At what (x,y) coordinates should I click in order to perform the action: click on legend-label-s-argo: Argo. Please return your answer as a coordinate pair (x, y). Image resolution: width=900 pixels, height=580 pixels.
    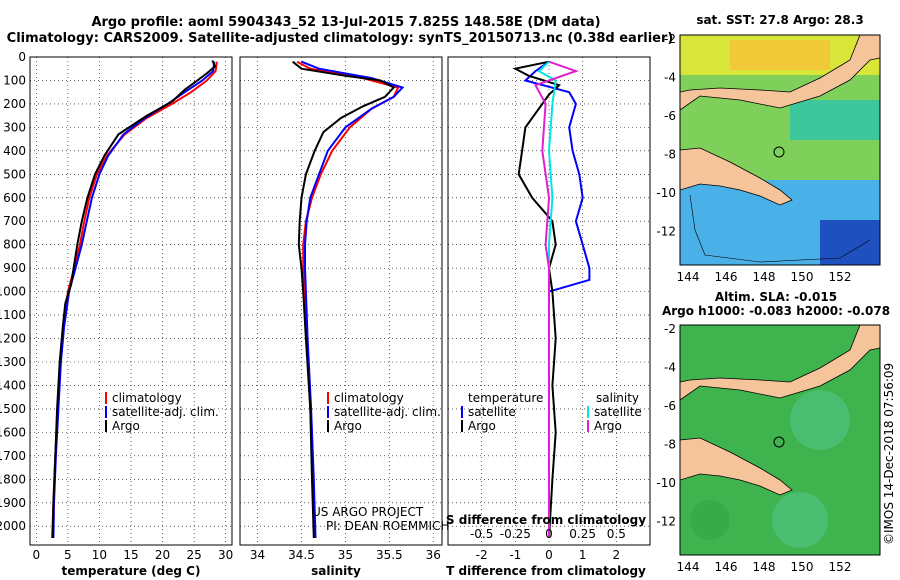
    Looking at the image, I should click on (608, 426).